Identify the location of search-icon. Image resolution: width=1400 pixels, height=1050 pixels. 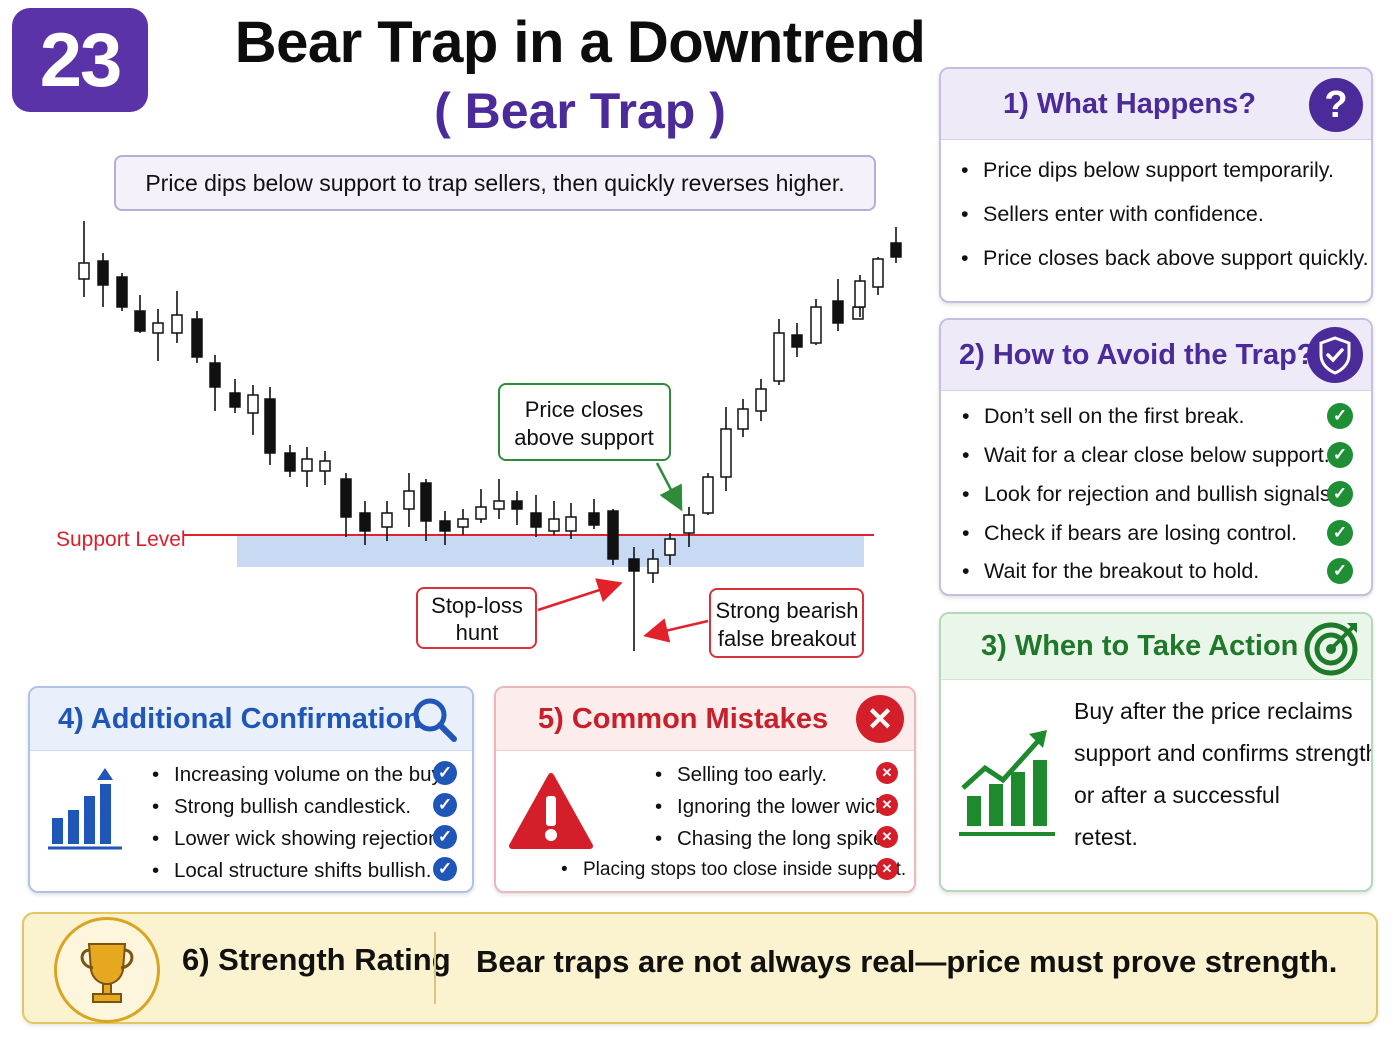
(435, 720).